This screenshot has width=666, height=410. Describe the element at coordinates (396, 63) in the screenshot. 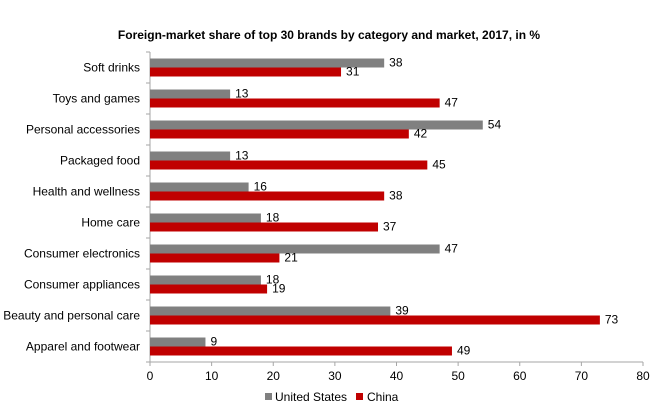

I see `data-label-united-states: 38` at that location.